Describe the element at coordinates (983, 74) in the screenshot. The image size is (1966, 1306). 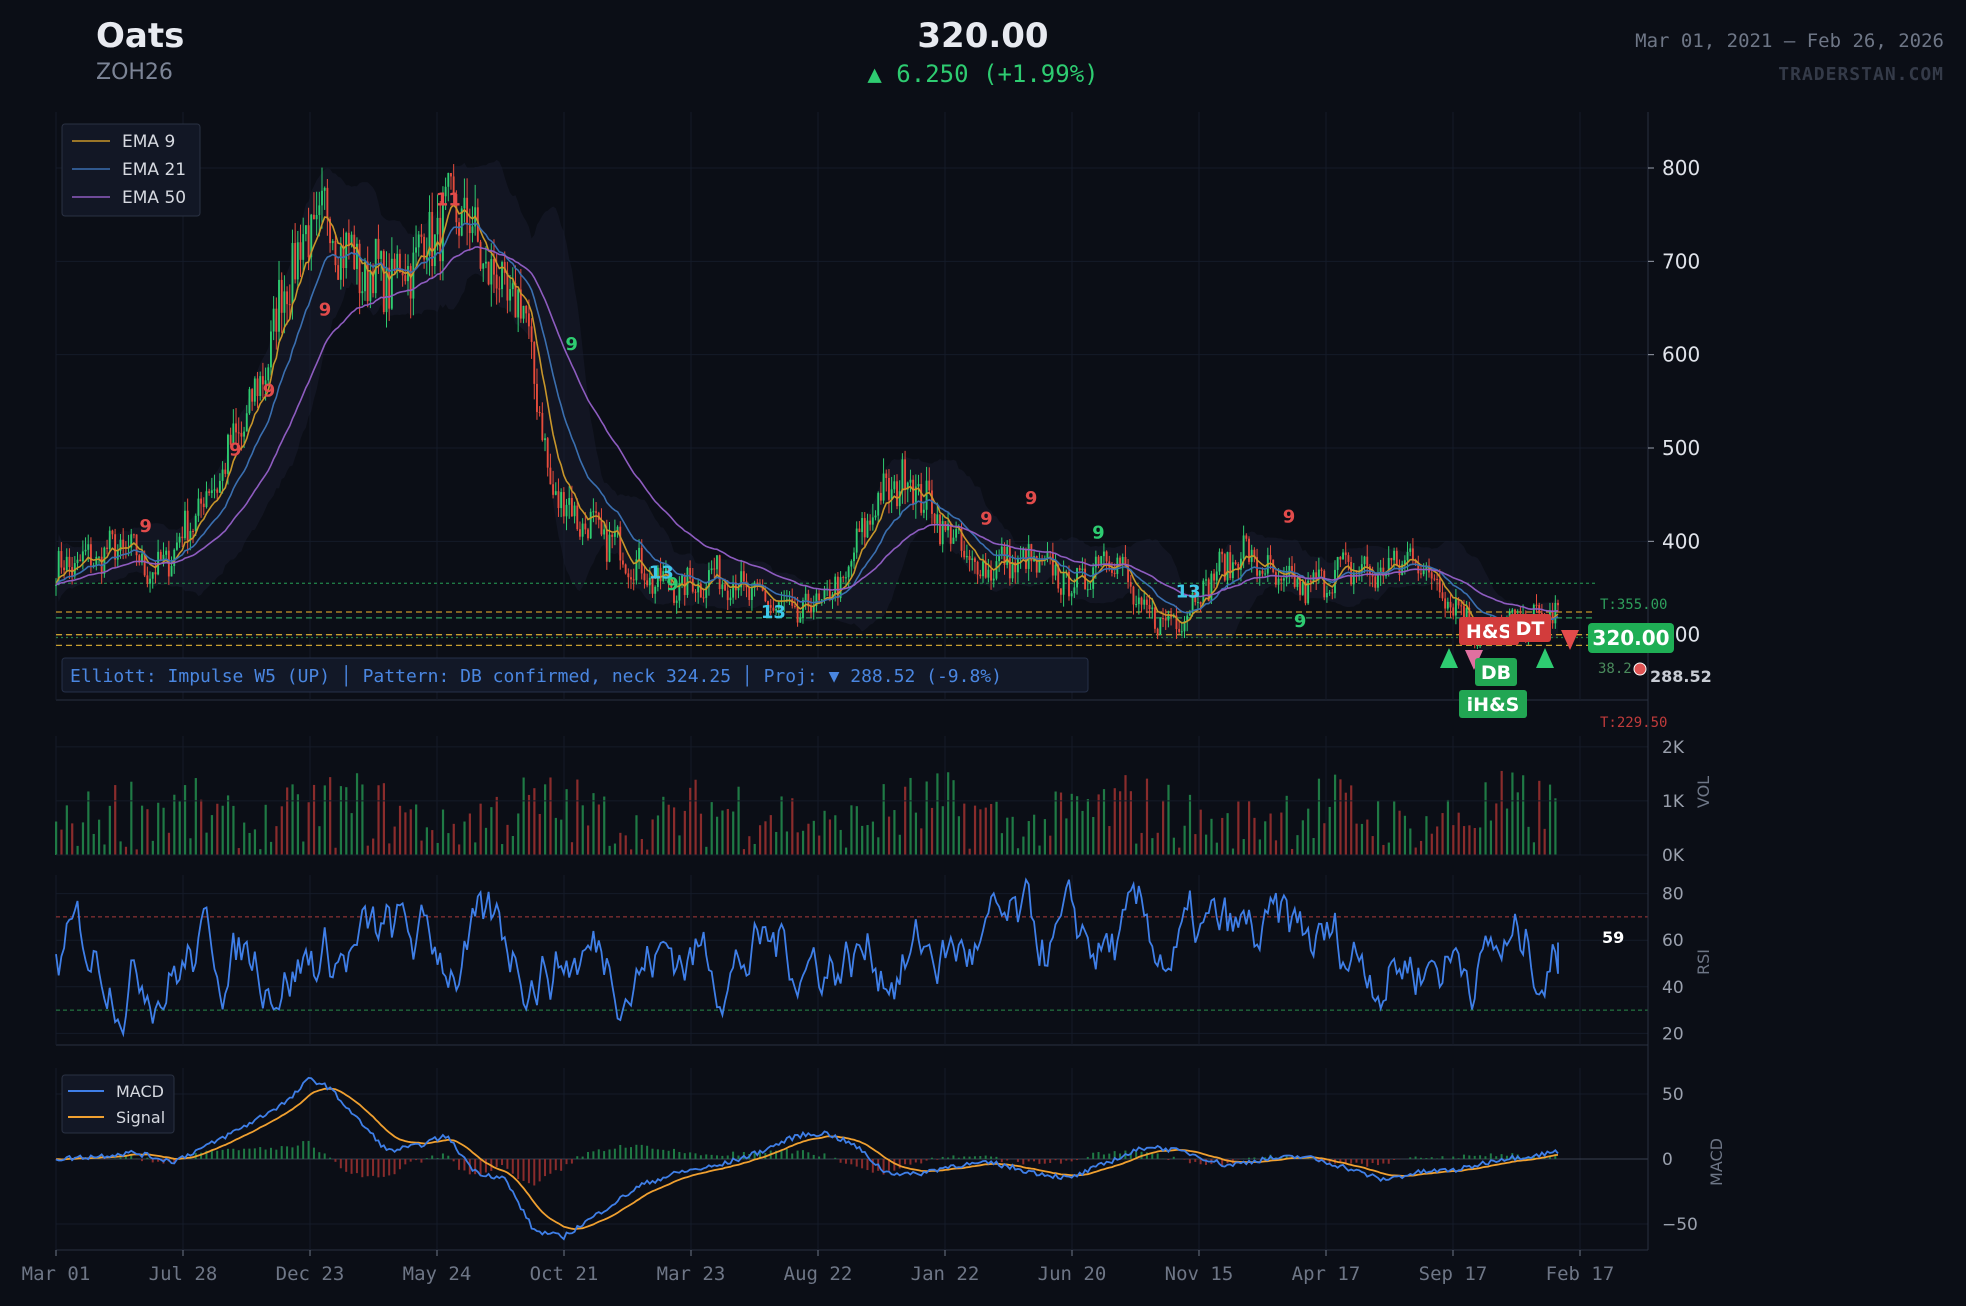
I see `price-change: ▲ 6.250 (+1.99%)` at that location.